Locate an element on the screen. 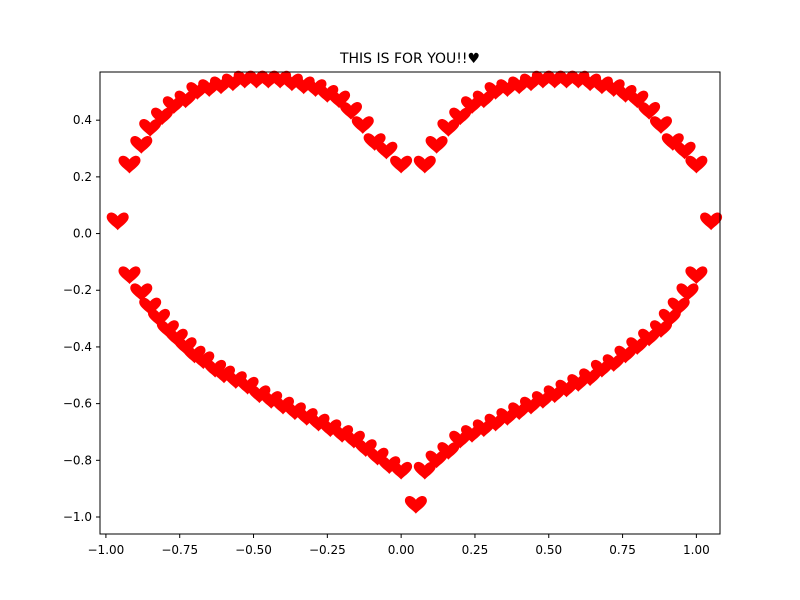  x-tick-label: −0.50 is located at coordinates (253, 550).